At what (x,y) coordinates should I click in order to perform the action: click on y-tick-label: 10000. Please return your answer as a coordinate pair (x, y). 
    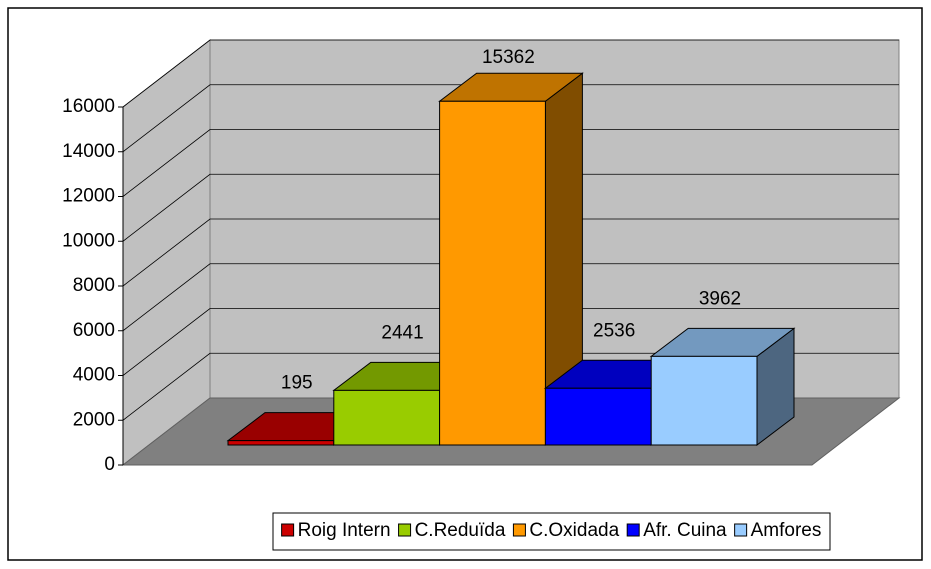
    Looking at the image, I should click on (88, 240).